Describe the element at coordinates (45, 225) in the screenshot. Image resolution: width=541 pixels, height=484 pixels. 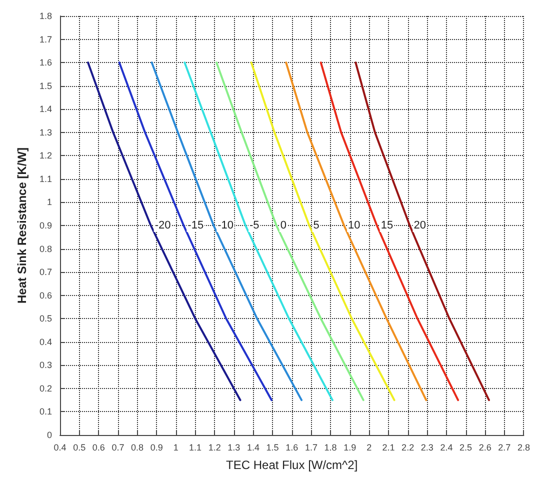
I see `y-tick-label: 0.9` at that location.